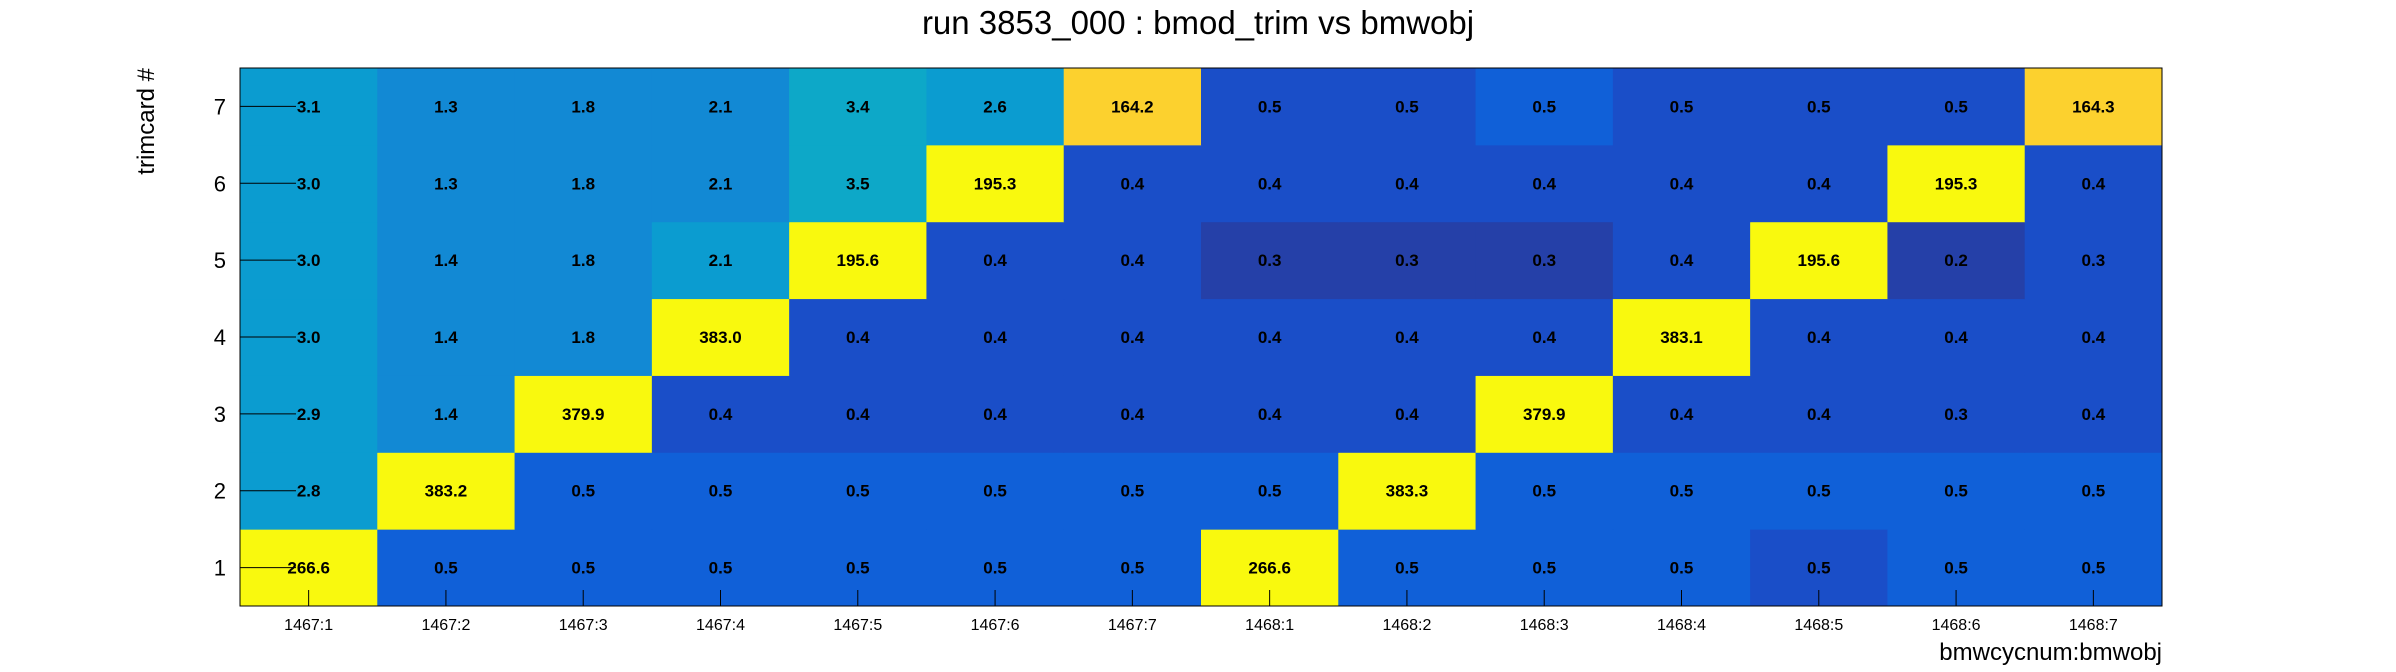 The image size is (2396, 672). What do you see at coordinates (2093, 625) in the screenshot?
I see `x-tick-label: 1468:7` at bounding box center [2093, 625].